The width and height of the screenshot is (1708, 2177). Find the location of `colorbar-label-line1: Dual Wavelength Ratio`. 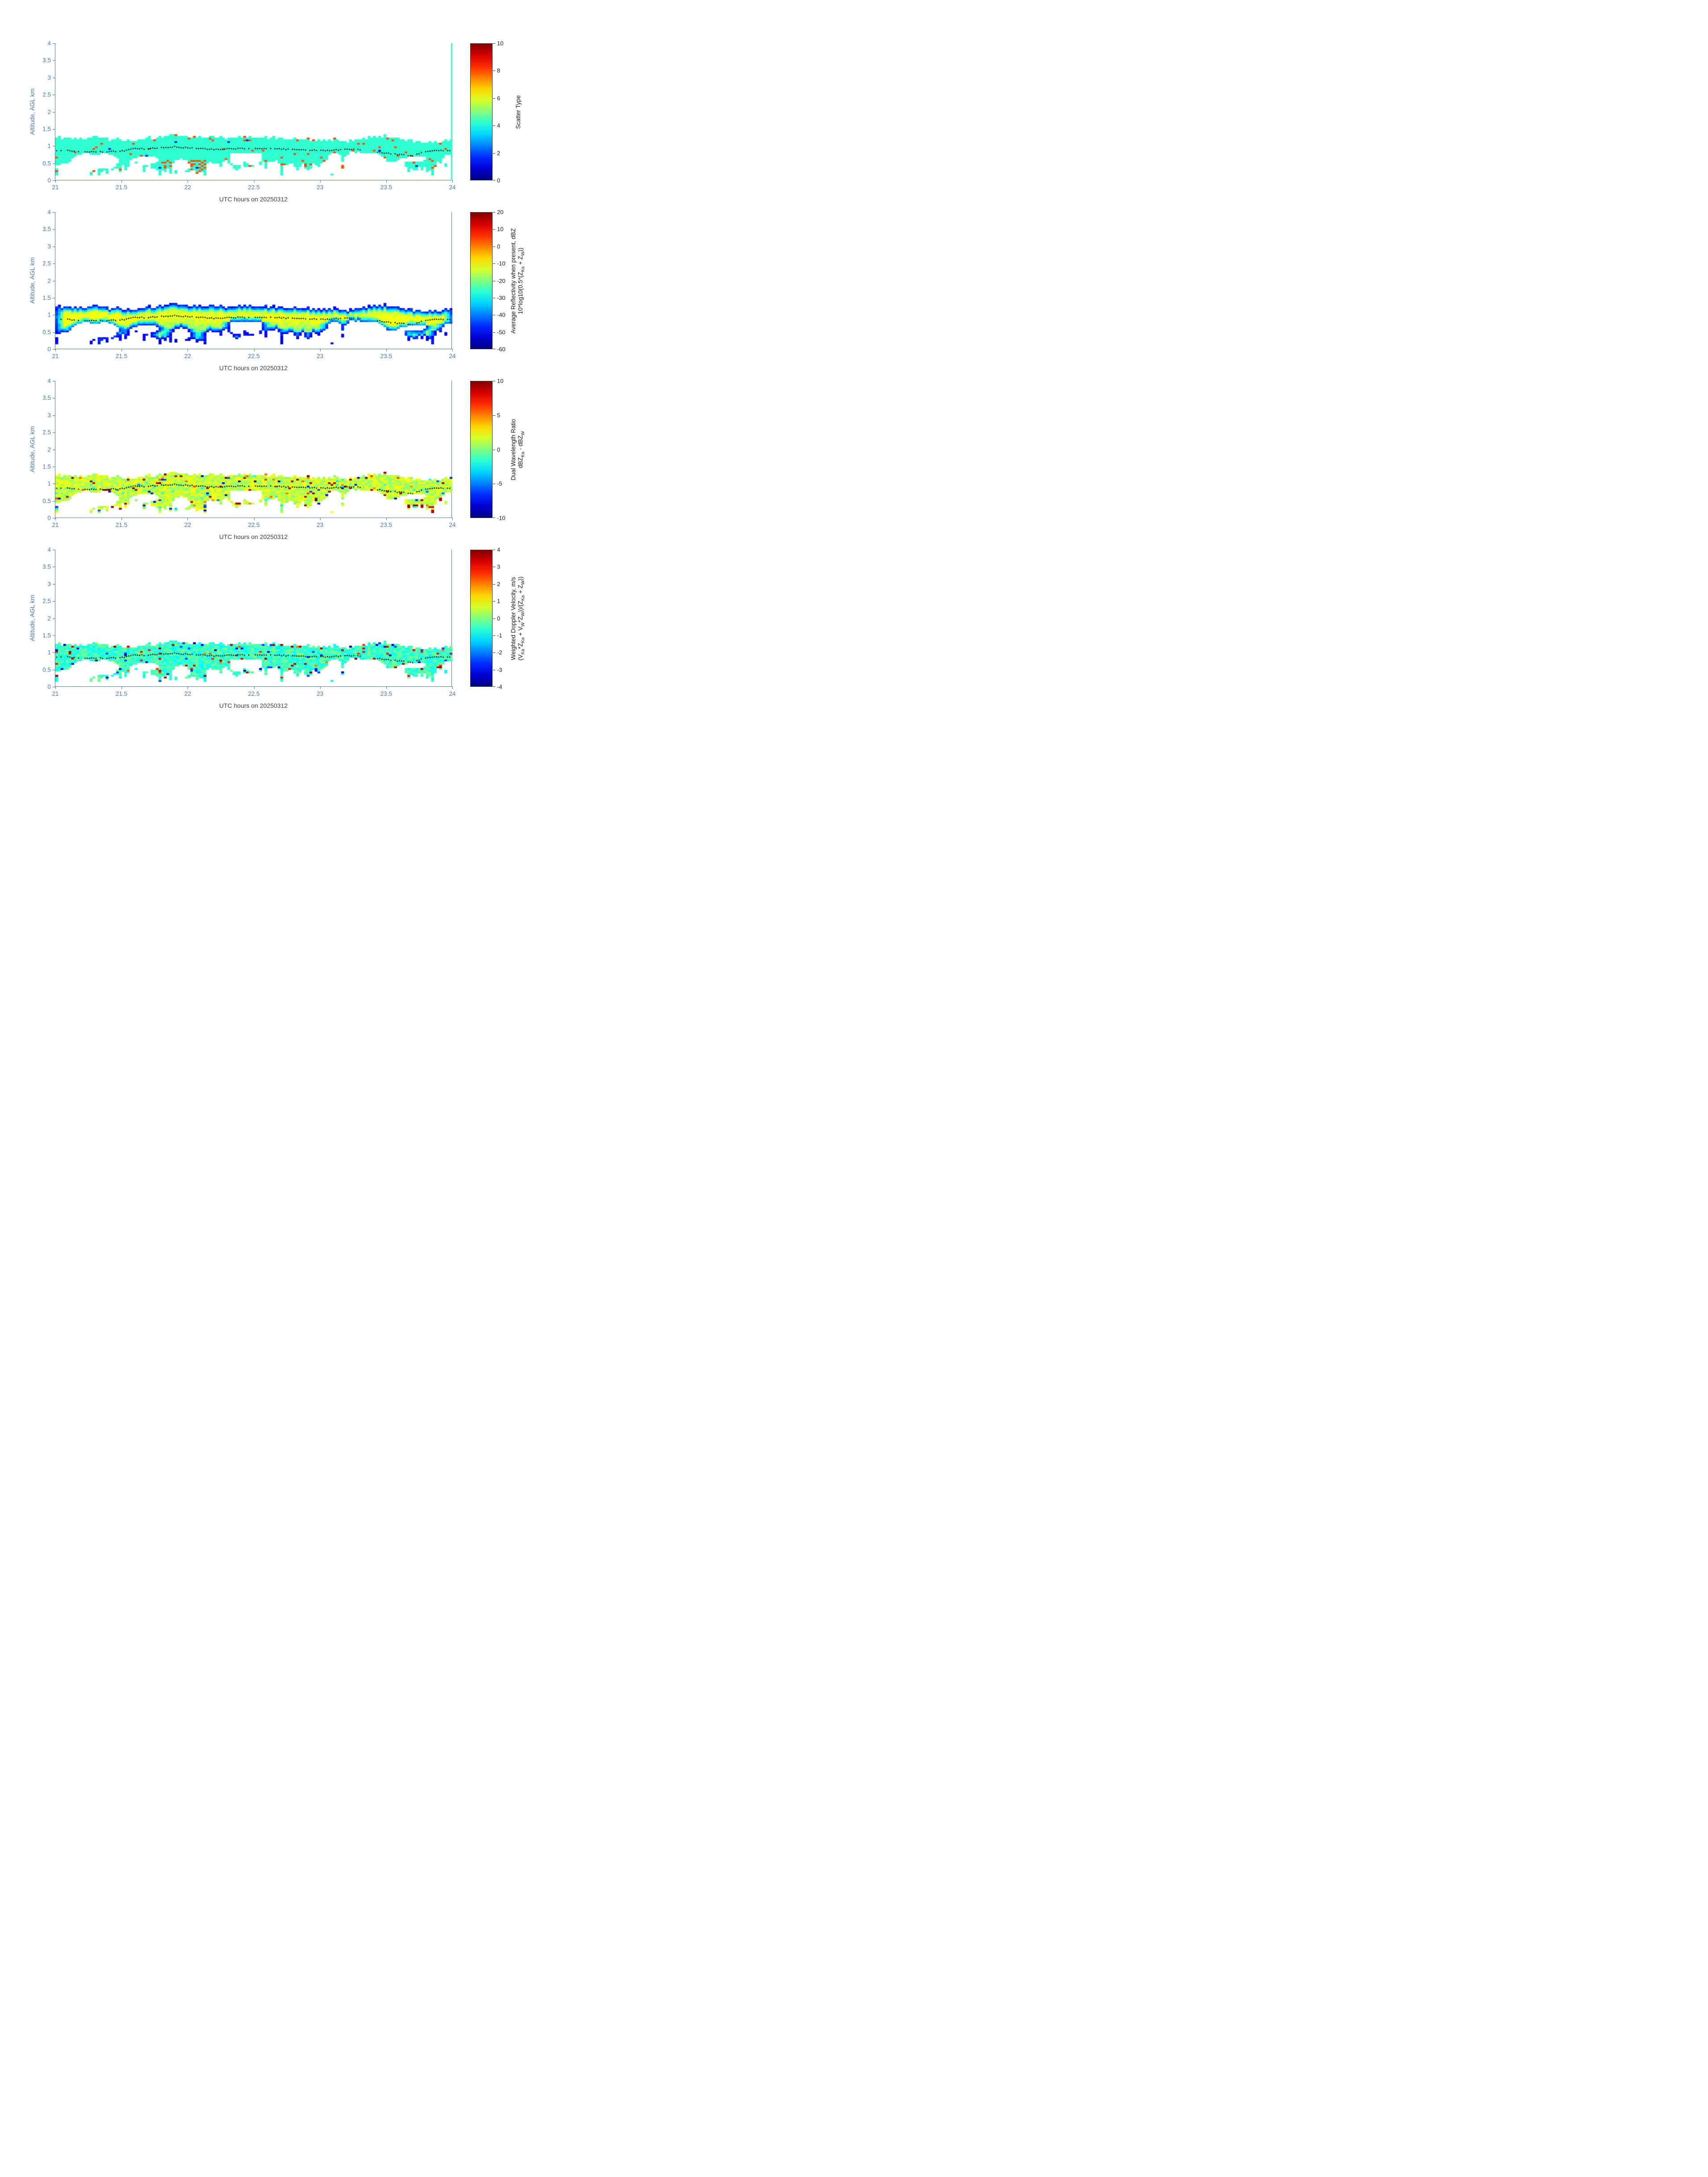

colorbar-label-line1: Dual Wavelength Ratio is located at coordinates (513, 449).